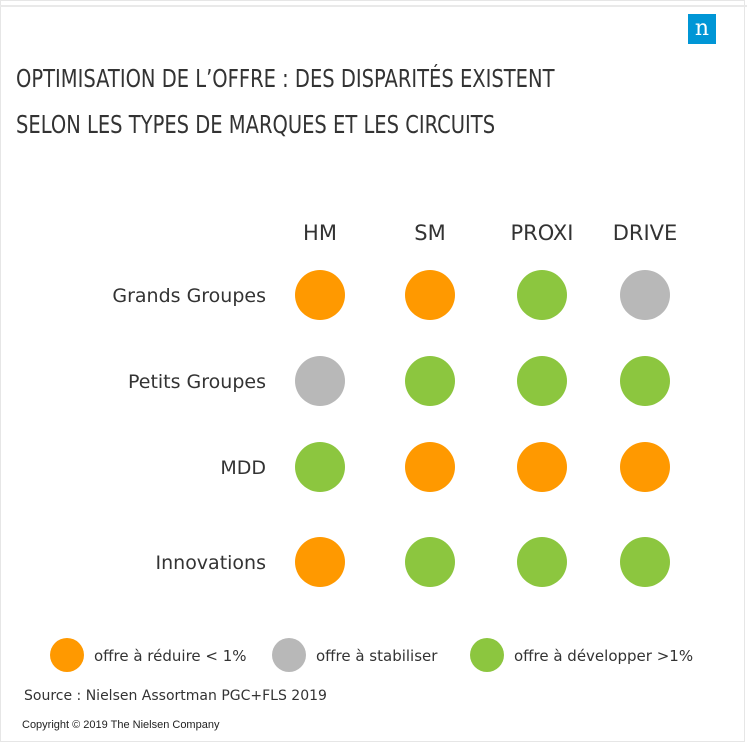  I want to click on dot-mdd-proxi, so click(542, 467).